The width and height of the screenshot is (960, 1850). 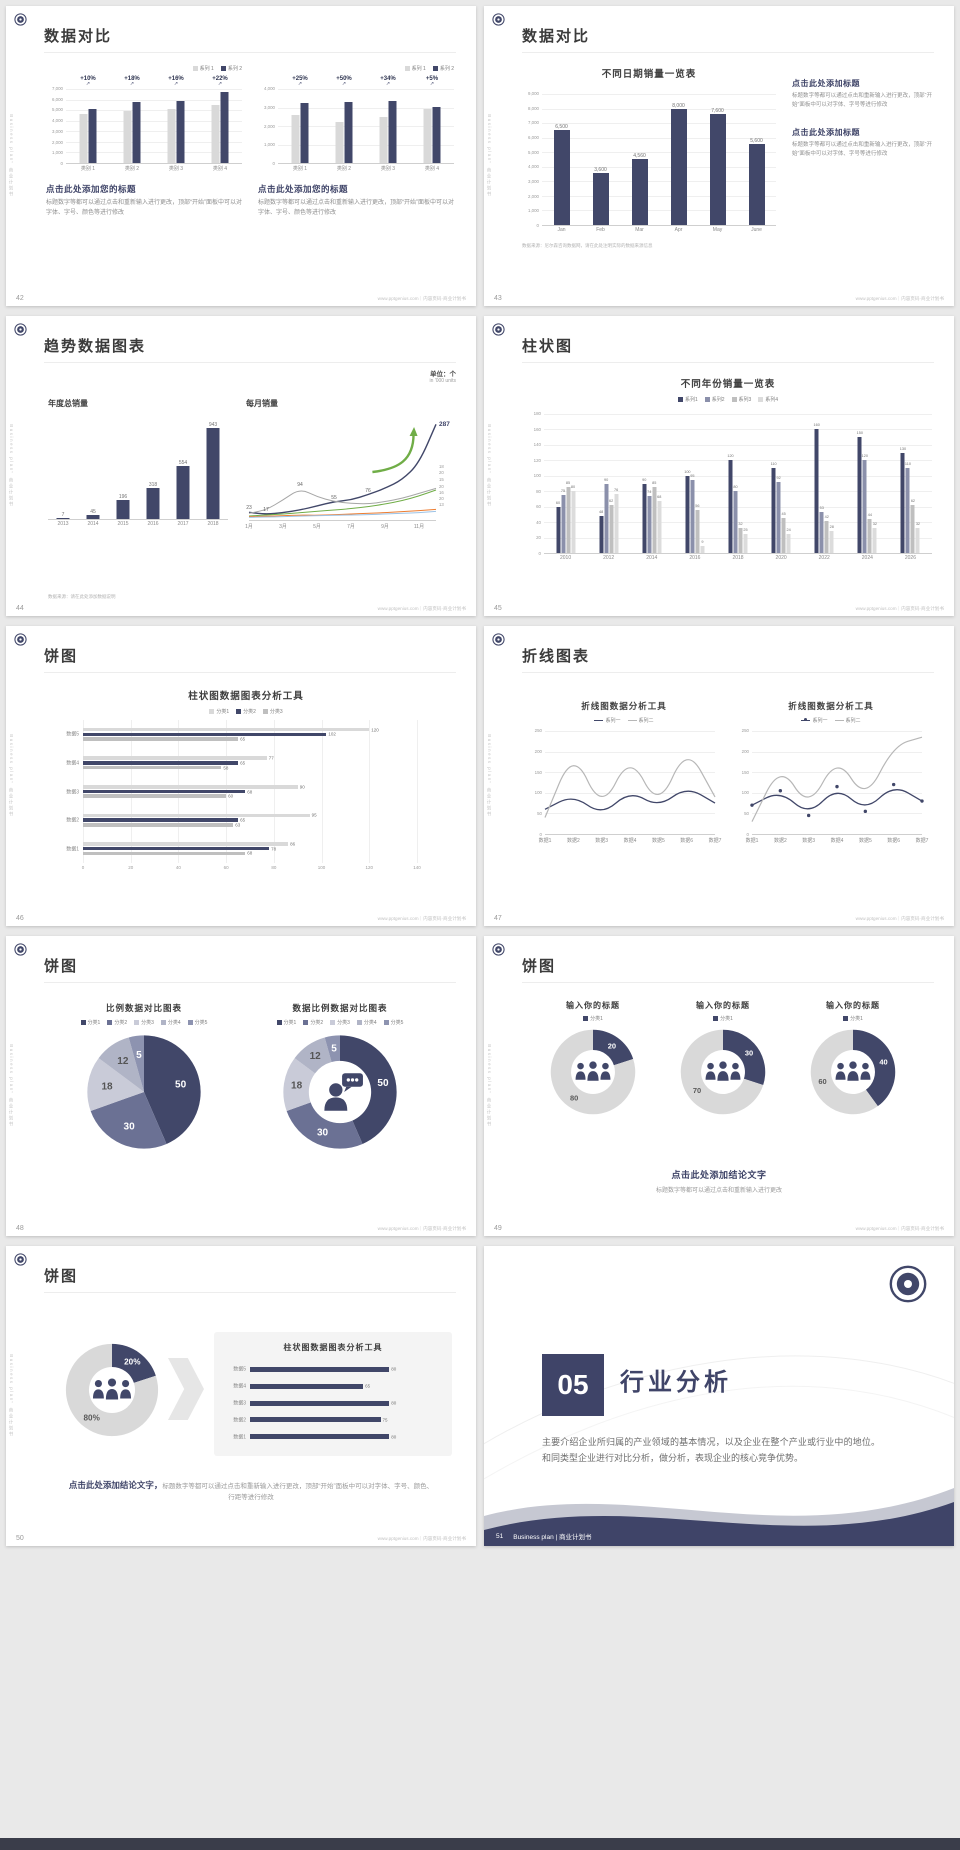 What do you see at coordinates (144, 68) in the screenshot?
I see `chart-legend: 系列 1 系列 2` at bounding box center [144, 68].